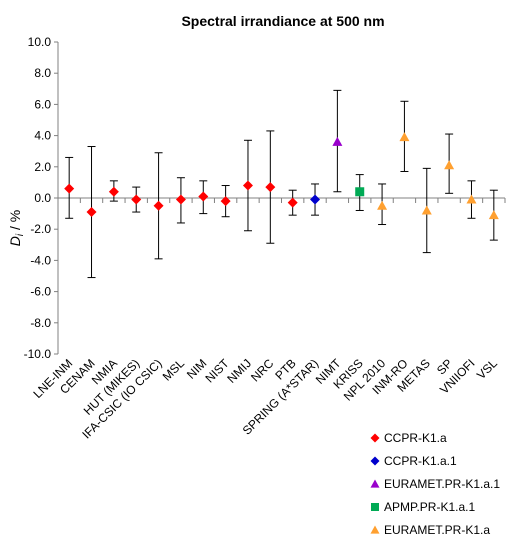 The height and width of the screenshot is (549, 525). Describe the element at coordinates (174, 370) in the screenshot. I see `x-category-label: MSL` at that location.